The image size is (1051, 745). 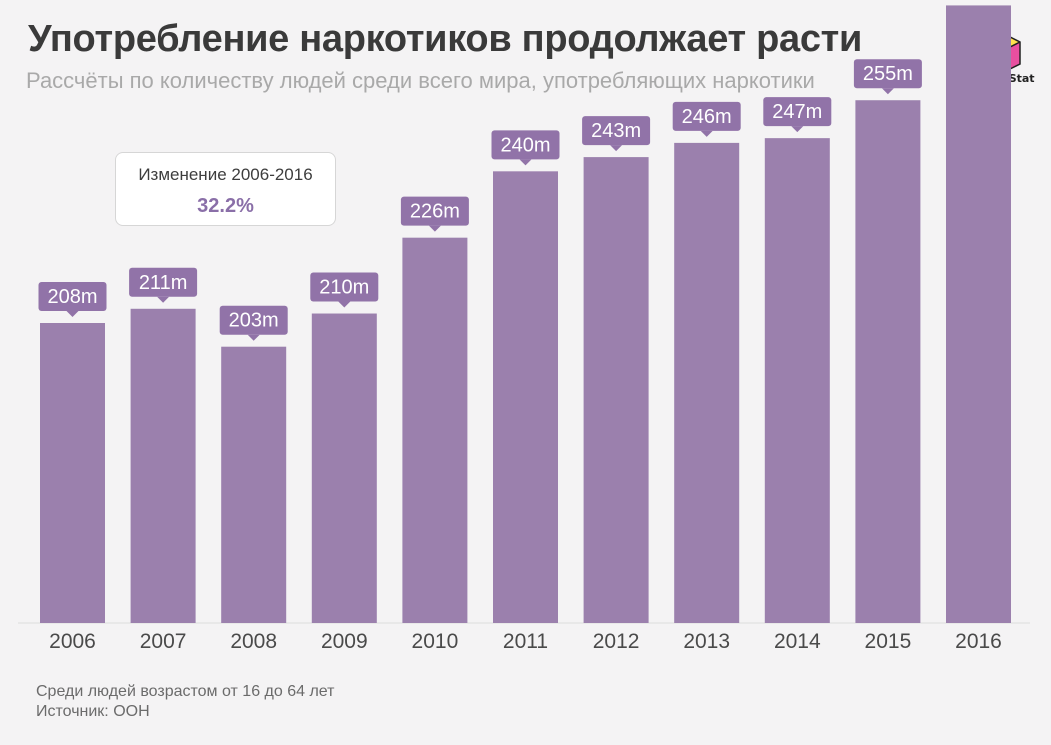 I want to click on page-title: Употребление наркотиков продолжает расти, so click(x=445, y=39).